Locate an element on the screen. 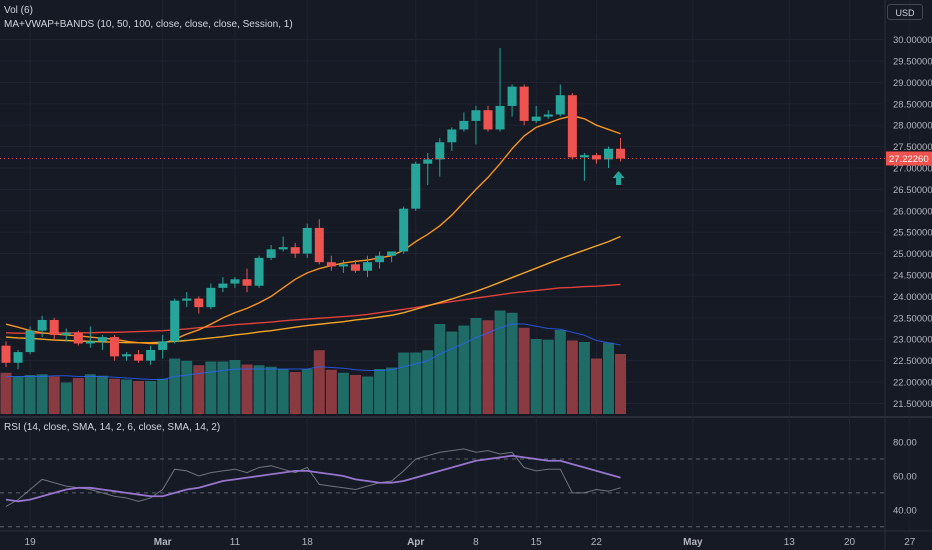  time-tick-label: May is located at coordinates (693, 542).